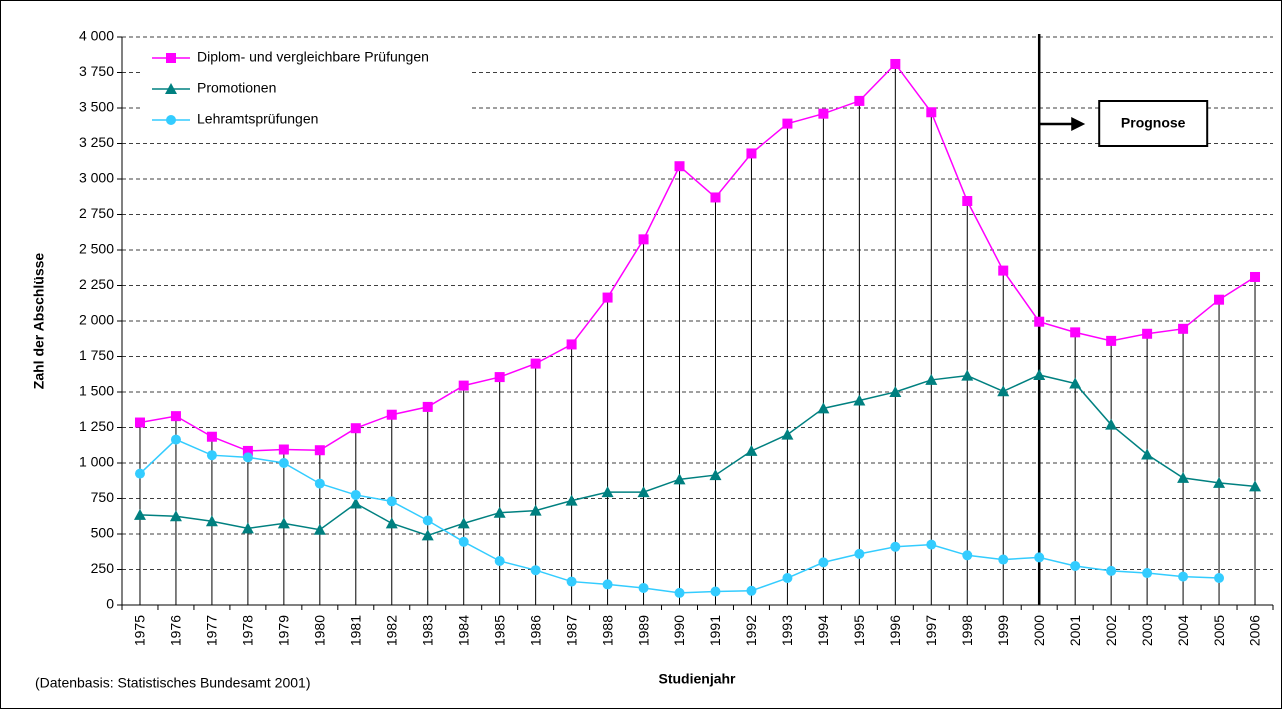 This screenshot has width=1282, height=709. Describe the element at coordinates (967, 630) in the screenshot. I see `x-tick-label: 1998` at that location.